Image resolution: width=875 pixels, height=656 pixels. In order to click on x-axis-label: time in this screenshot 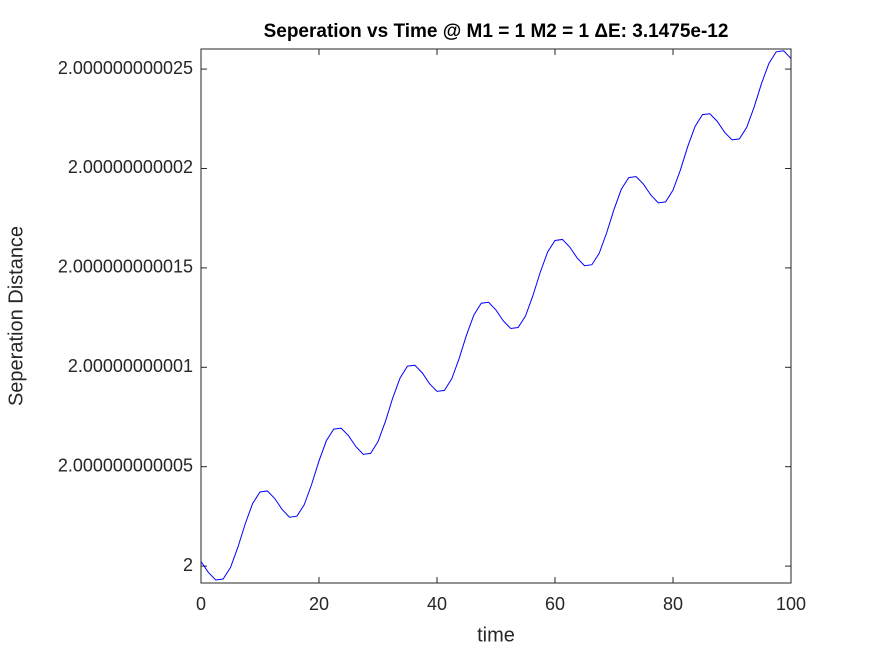, I will do `click(496, 635)`.